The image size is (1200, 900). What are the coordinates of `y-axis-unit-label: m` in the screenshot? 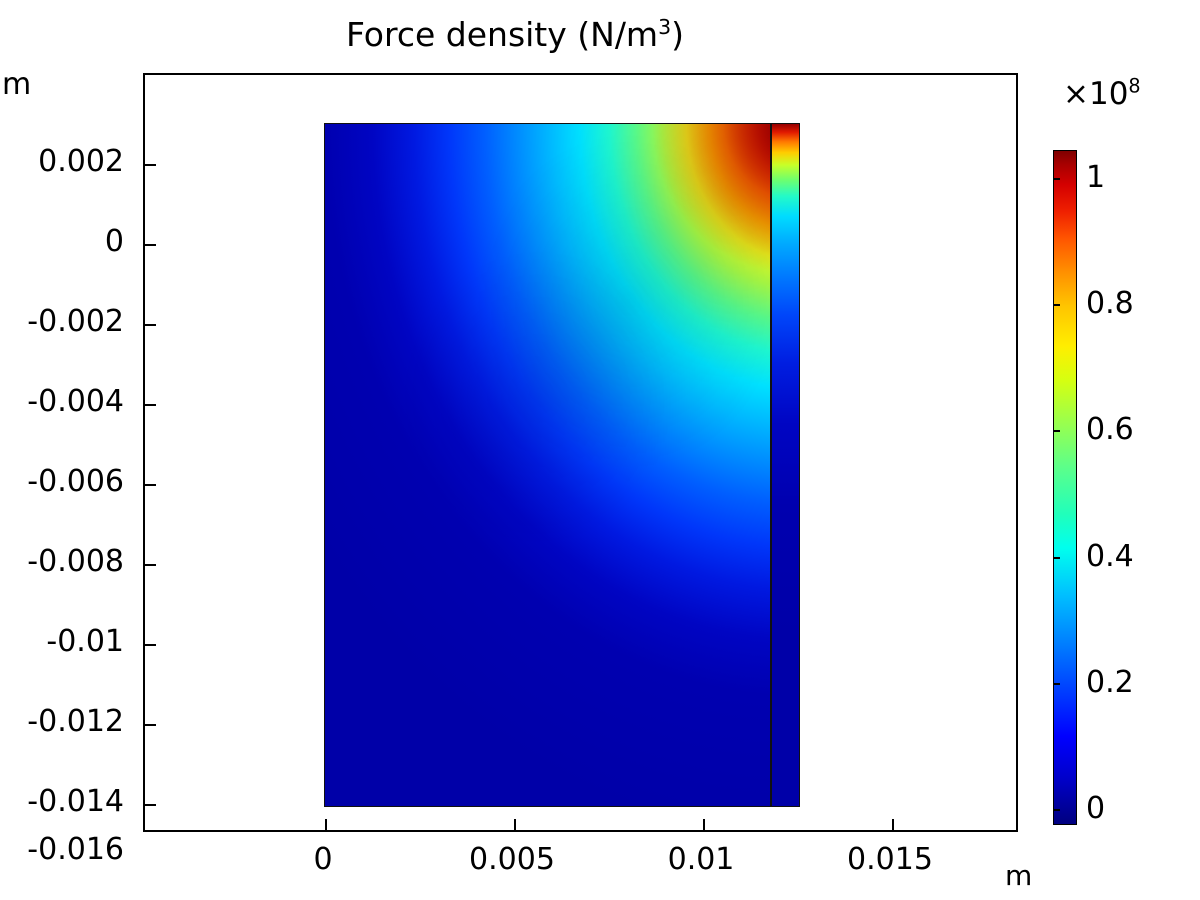 It's located at (17, 84).